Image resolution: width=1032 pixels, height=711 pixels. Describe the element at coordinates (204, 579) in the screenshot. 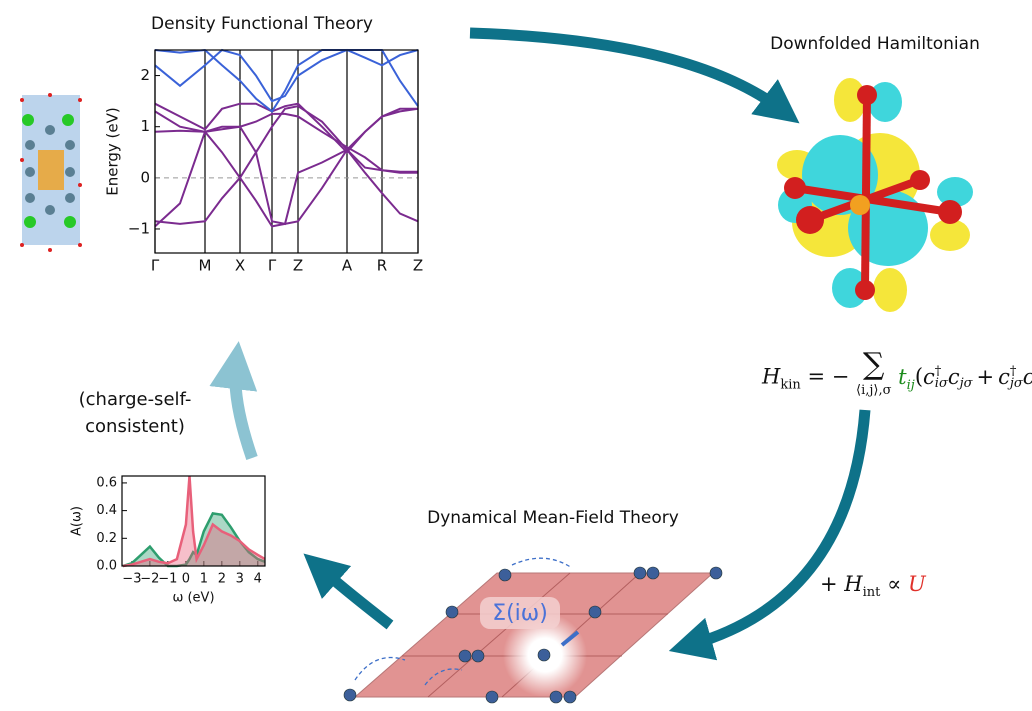

I see `x-tick-label: 1` at that location.